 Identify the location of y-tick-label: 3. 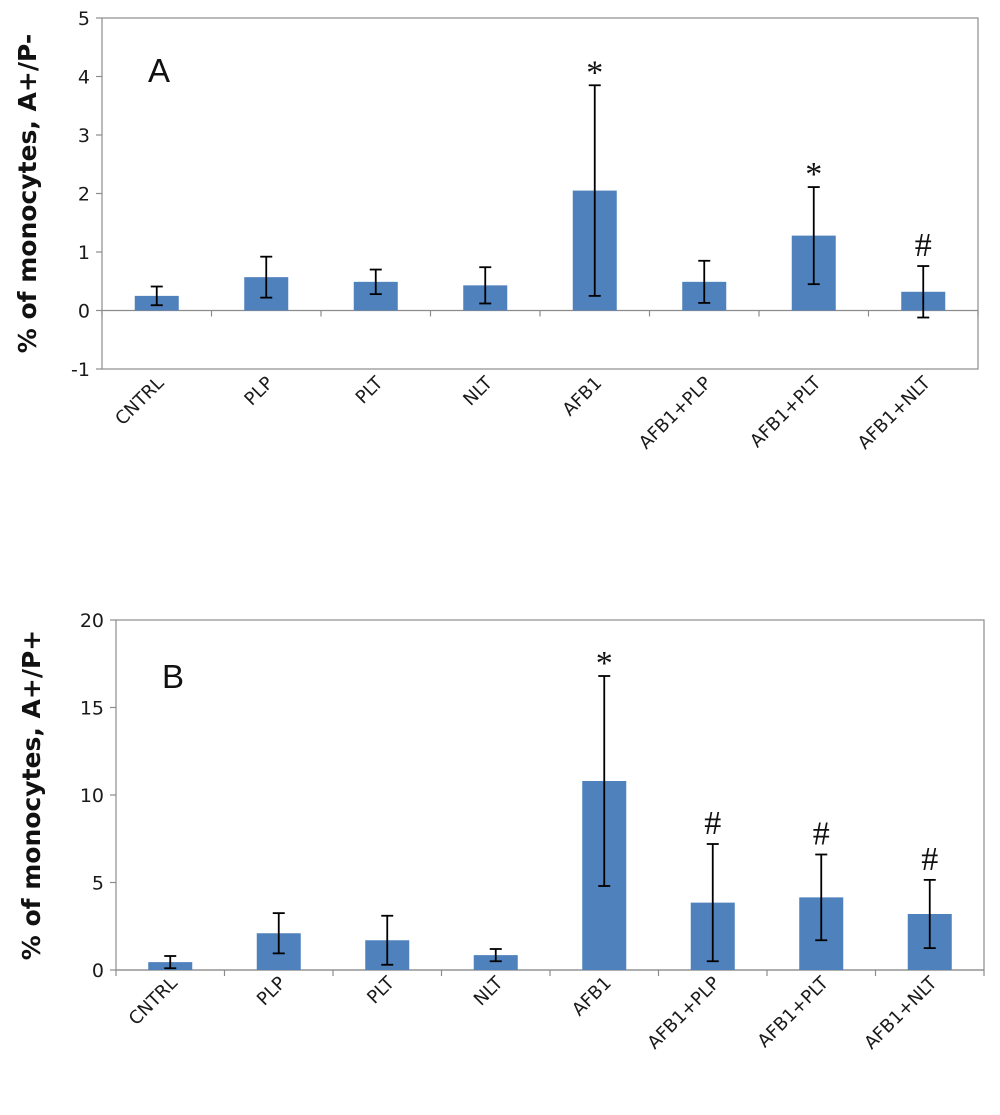
(84, 136).